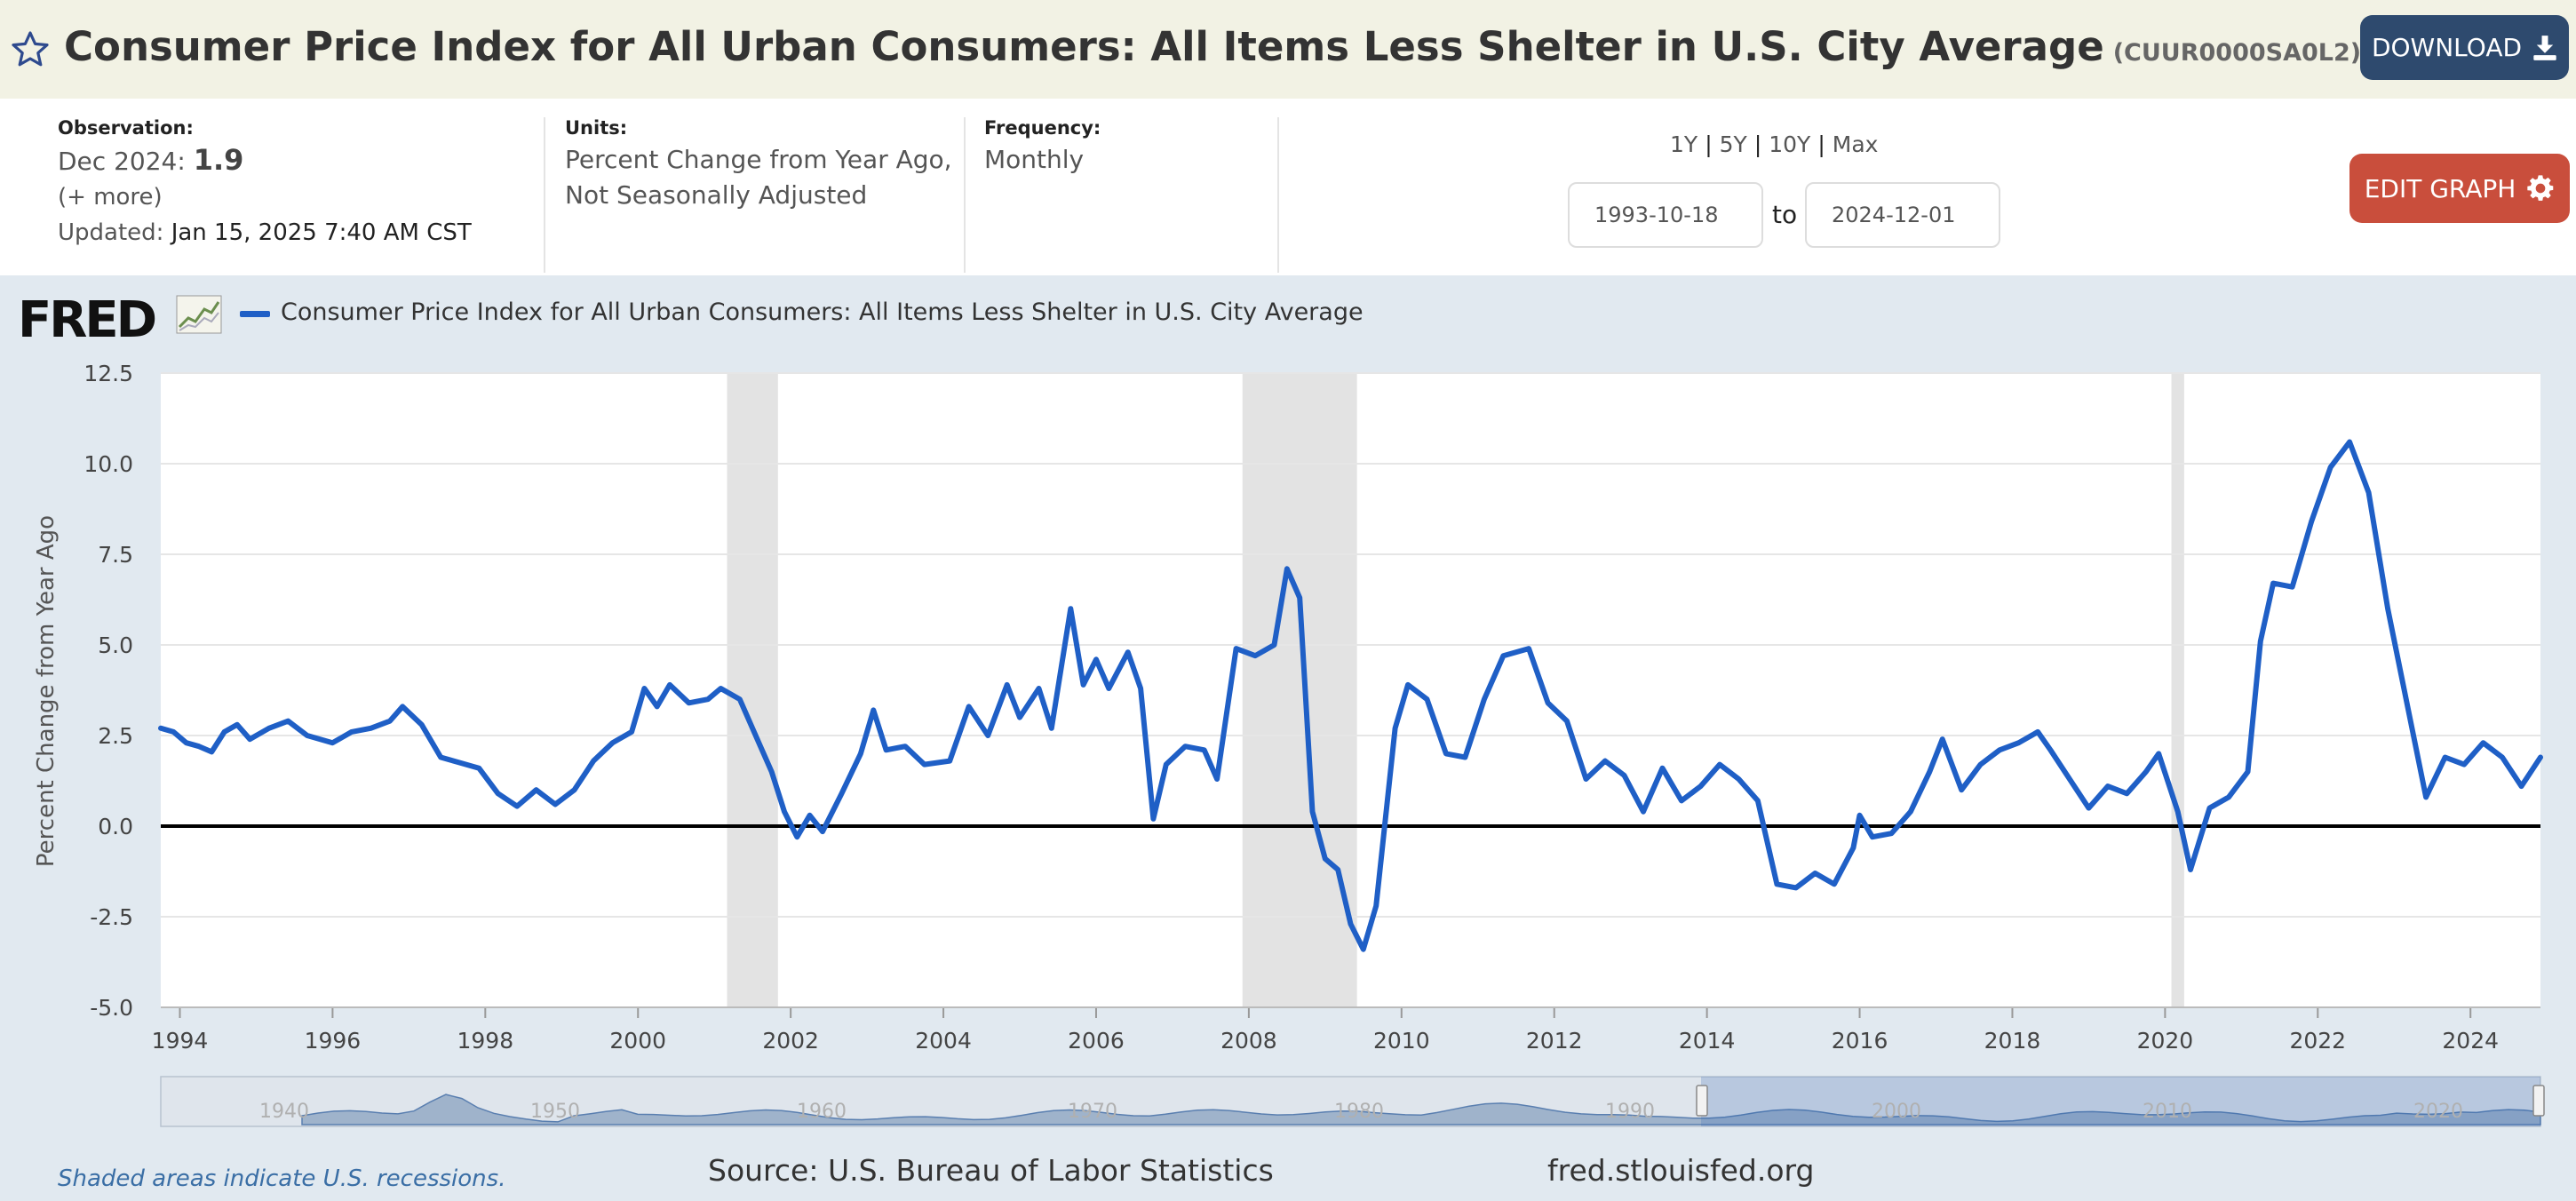 The width and height of the screenshot is (2576, 1201). I want to click on observation-value: 1.9, so click(218, 160).